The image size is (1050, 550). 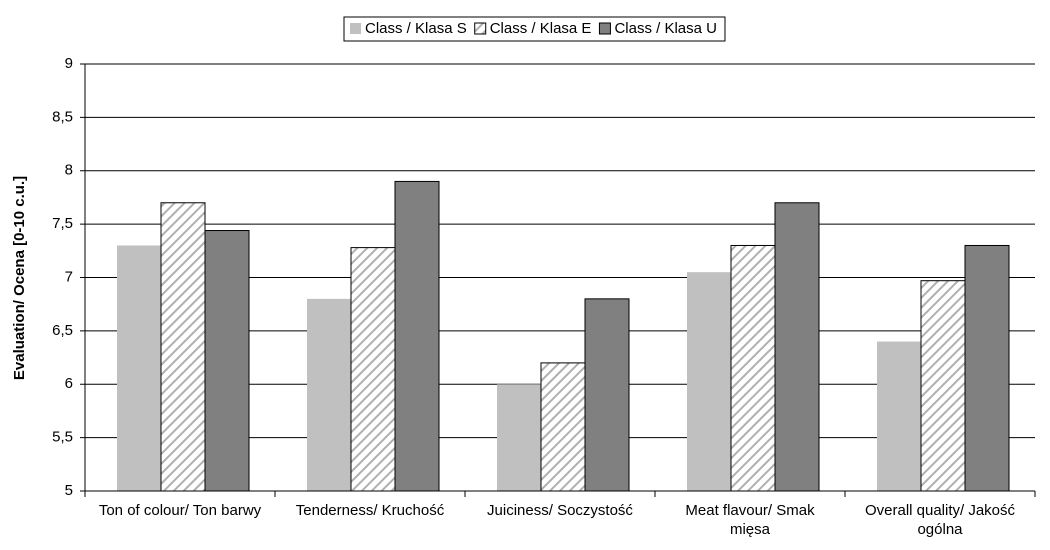 What do you see at coordinates (69, 276) in the screenshot?
I see `y-tick-label: 7` at bounding box center [69, 276].